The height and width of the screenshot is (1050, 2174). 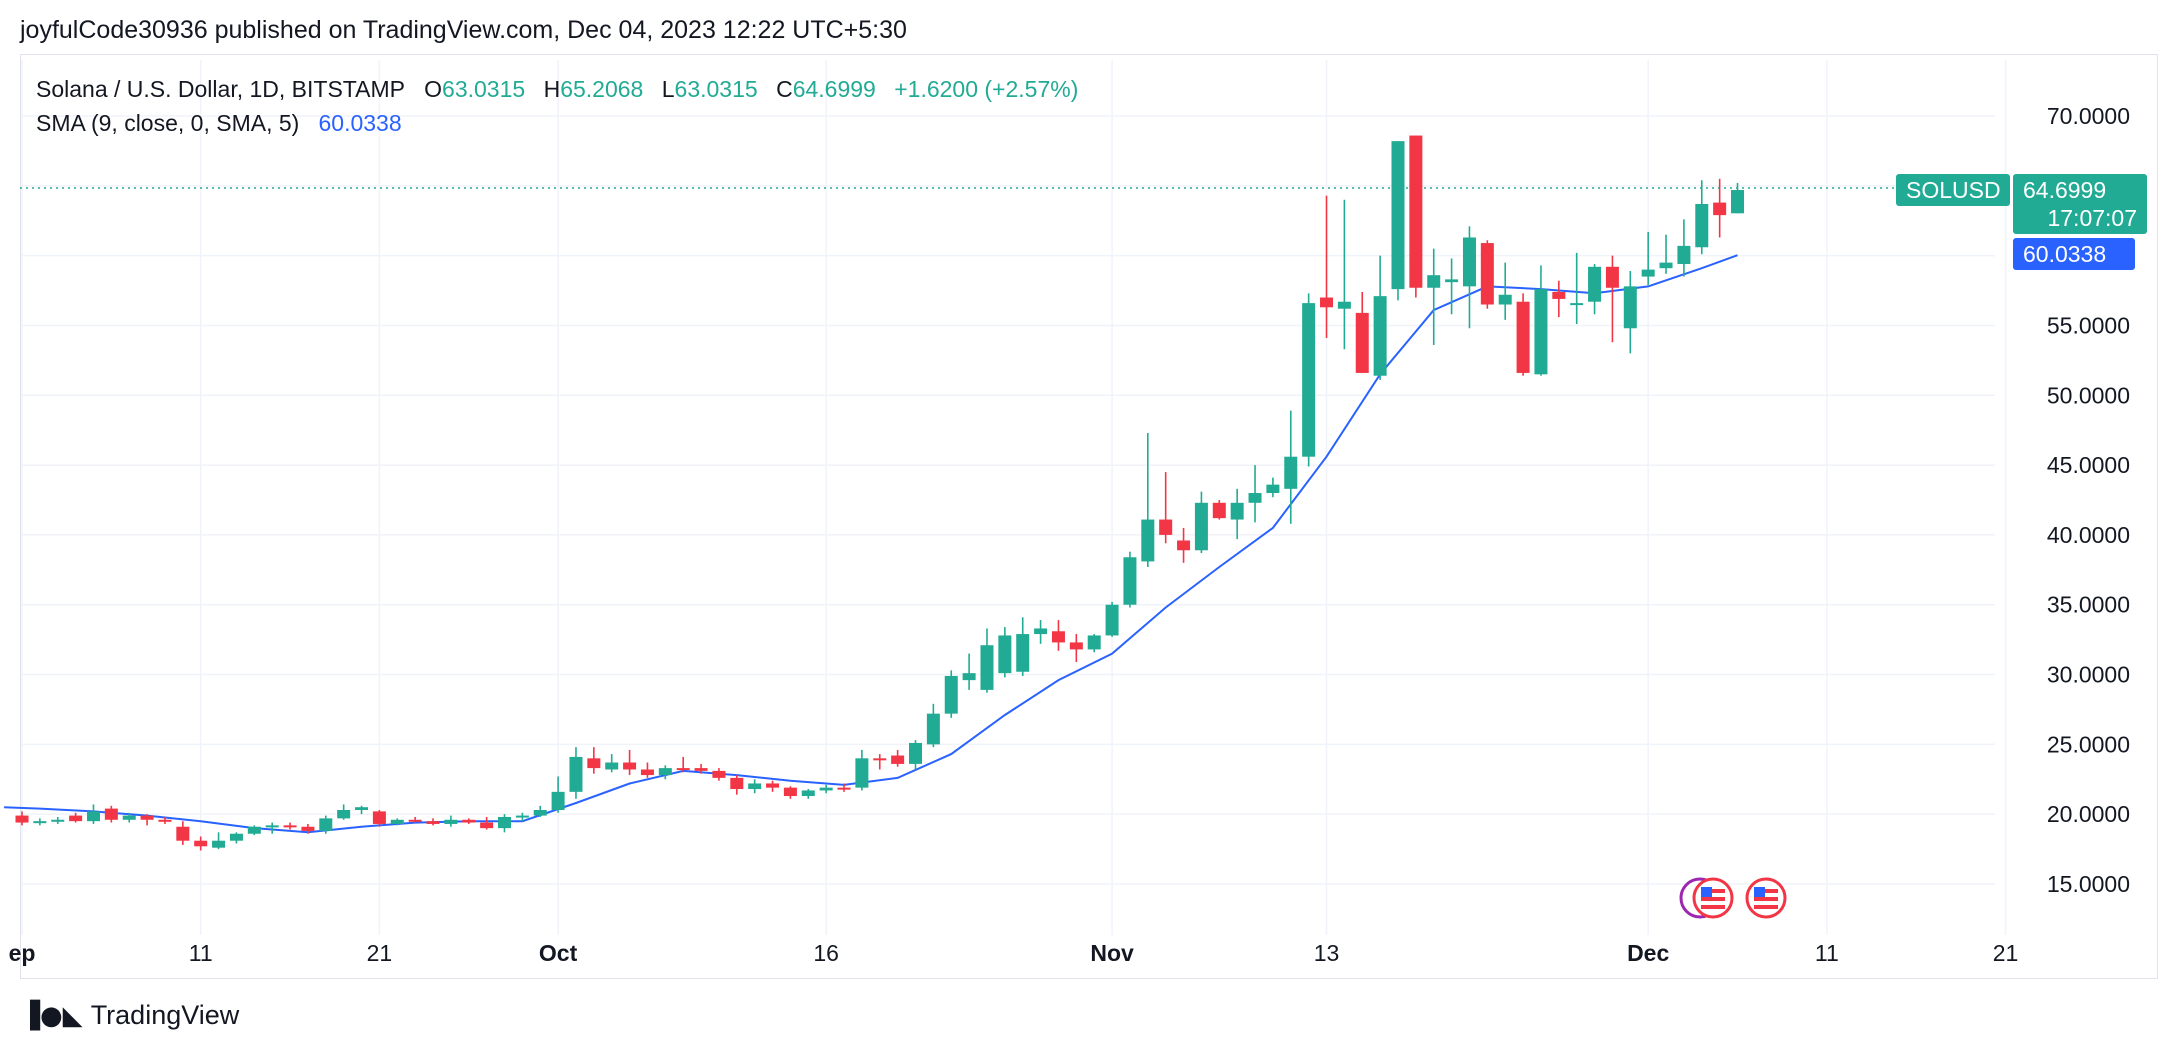 I want to click on y-tick-label: 55.0000, so click(x=2088, y=325).